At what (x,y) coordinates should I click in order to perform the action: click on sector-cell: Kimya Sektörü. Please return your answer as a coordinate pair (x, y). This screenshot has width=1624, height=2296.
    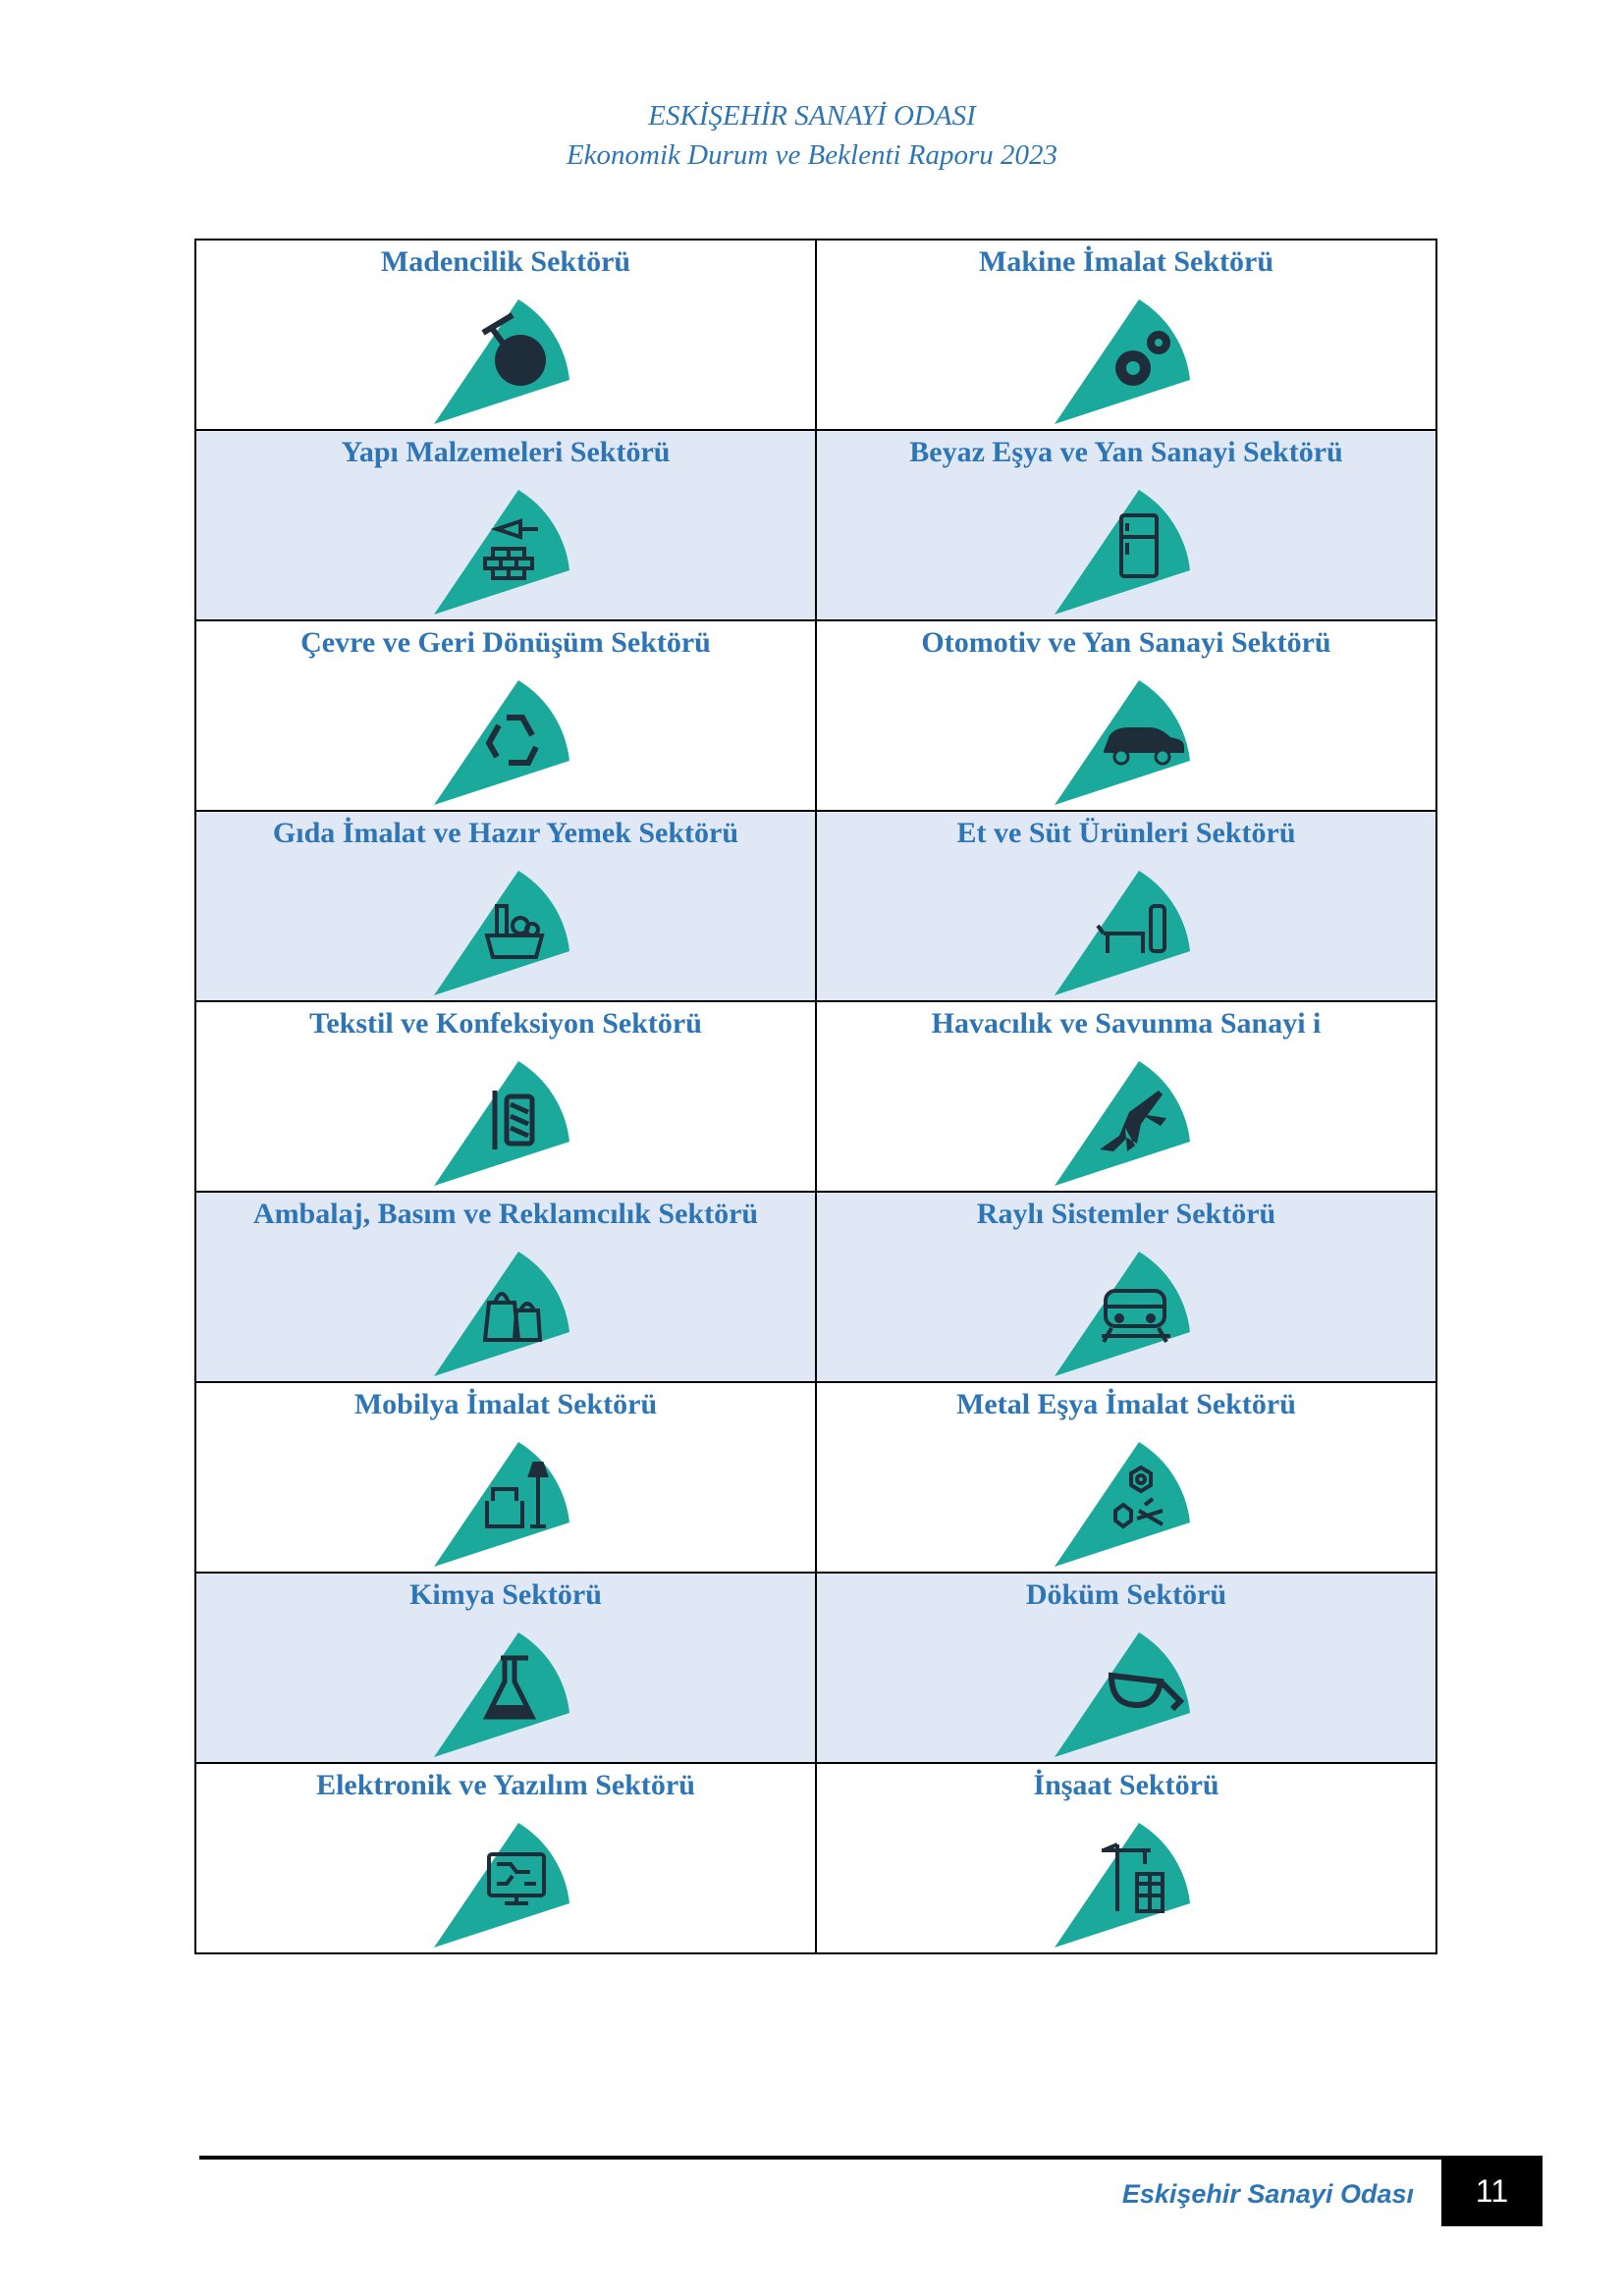
    Looking at the image, I should click on (505, 1668).